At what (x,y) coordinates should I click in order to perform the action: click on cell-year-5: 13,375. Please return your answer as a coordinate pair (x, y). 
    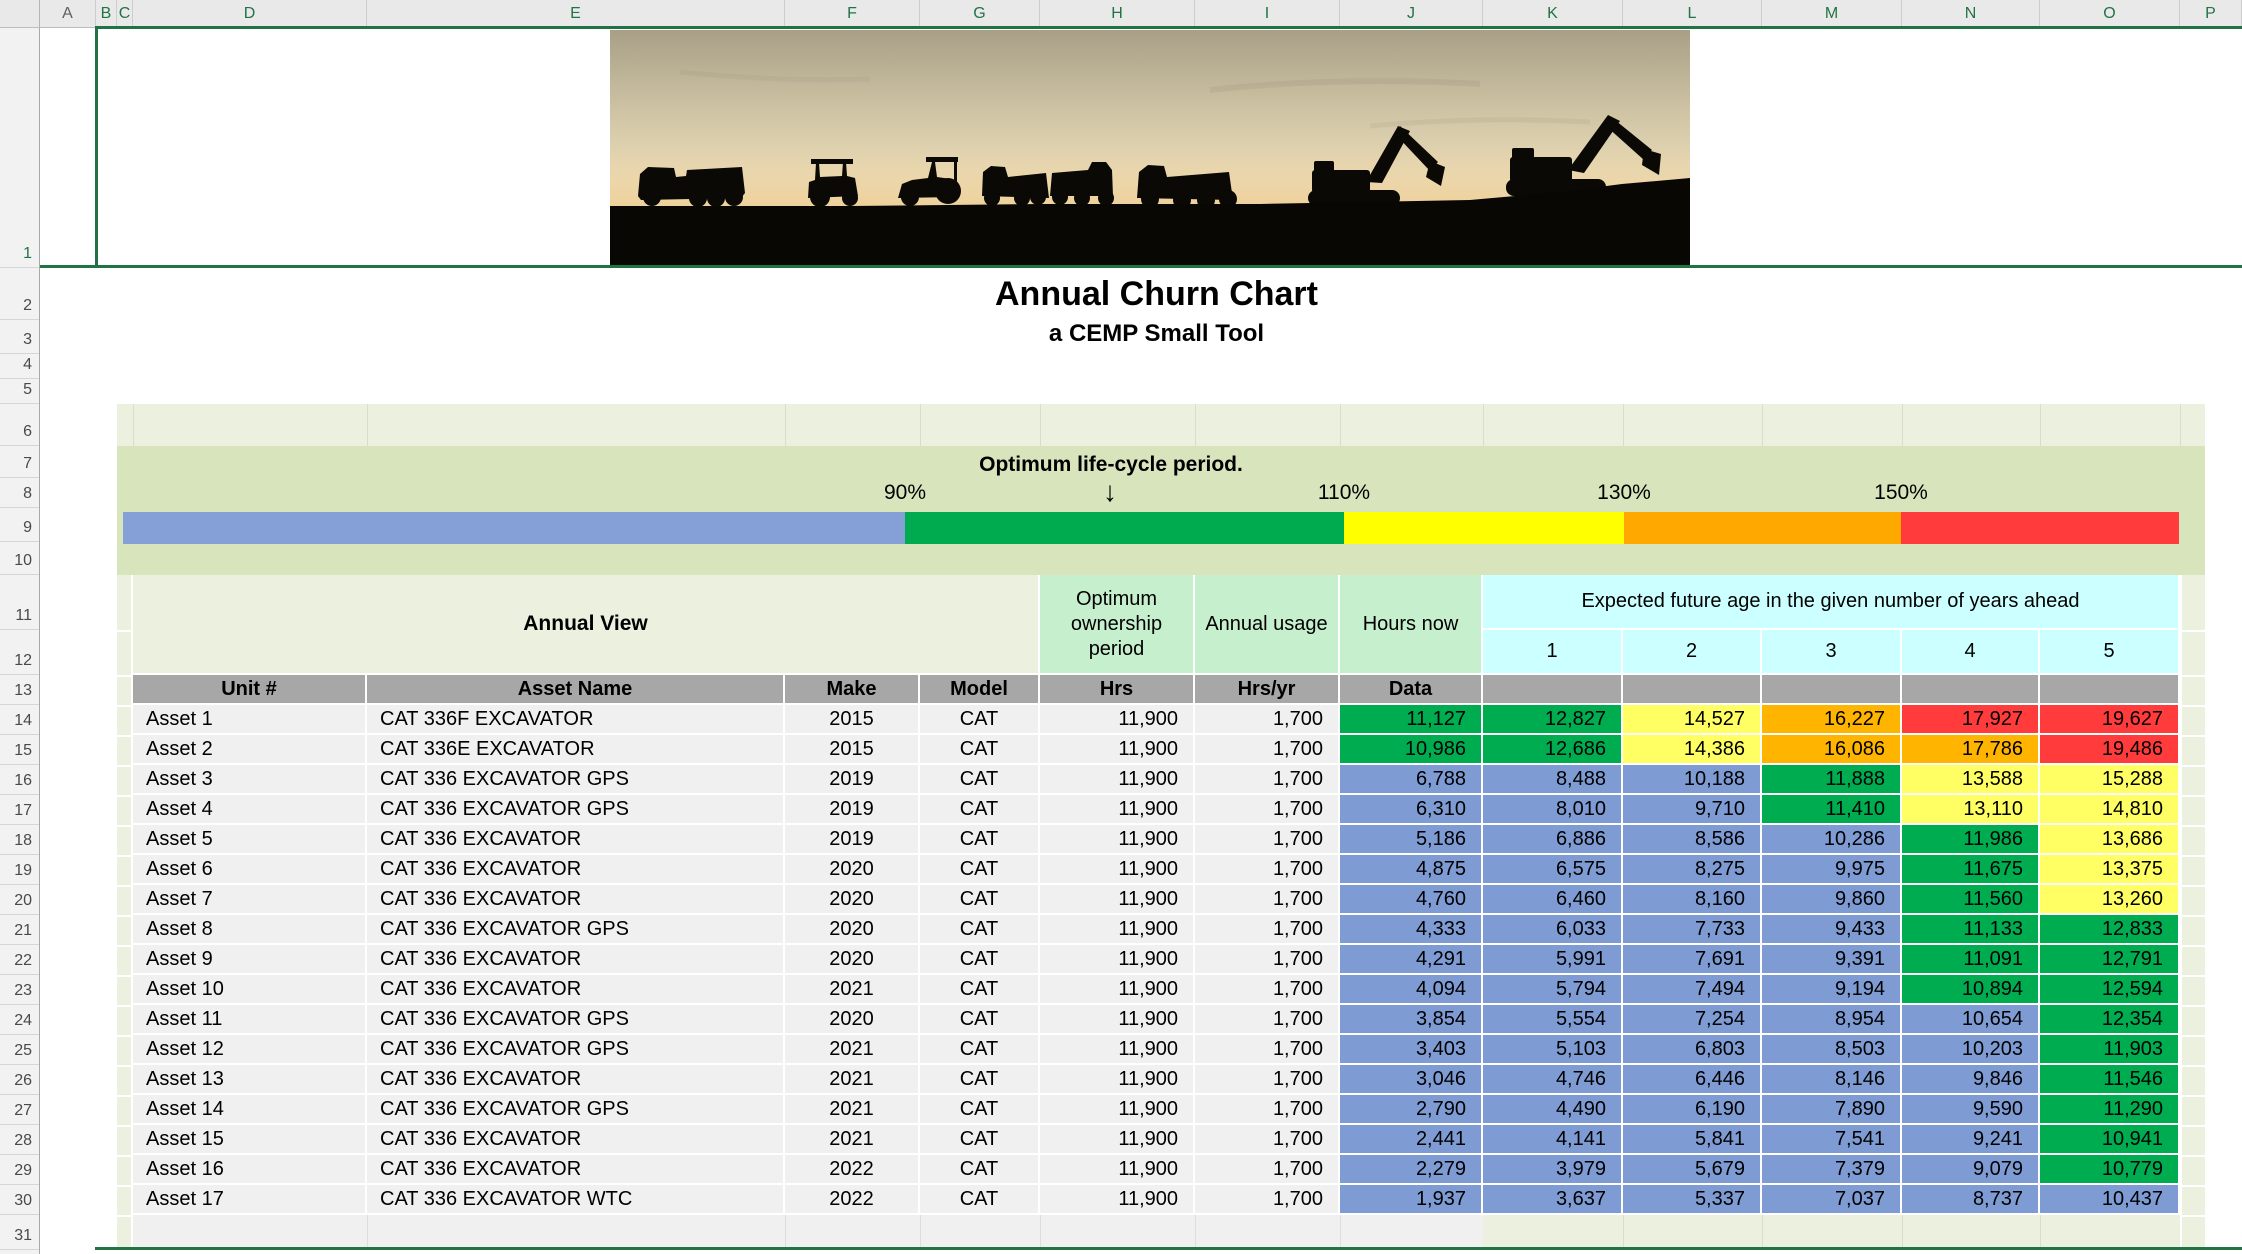
    Looking at the image, I should click on (2110, 870).